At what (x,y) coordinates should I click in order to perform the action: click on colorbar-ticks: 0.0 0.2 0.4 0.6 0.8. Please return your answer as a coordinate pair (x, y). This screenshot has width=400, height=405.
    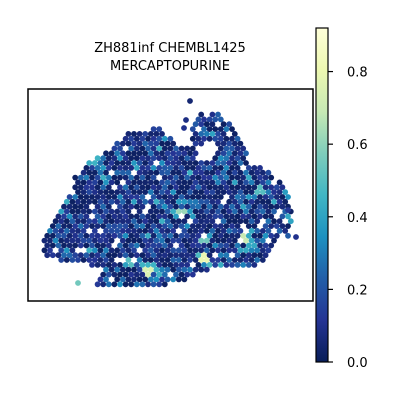
    Looking at the image, I should click on (348, 218).